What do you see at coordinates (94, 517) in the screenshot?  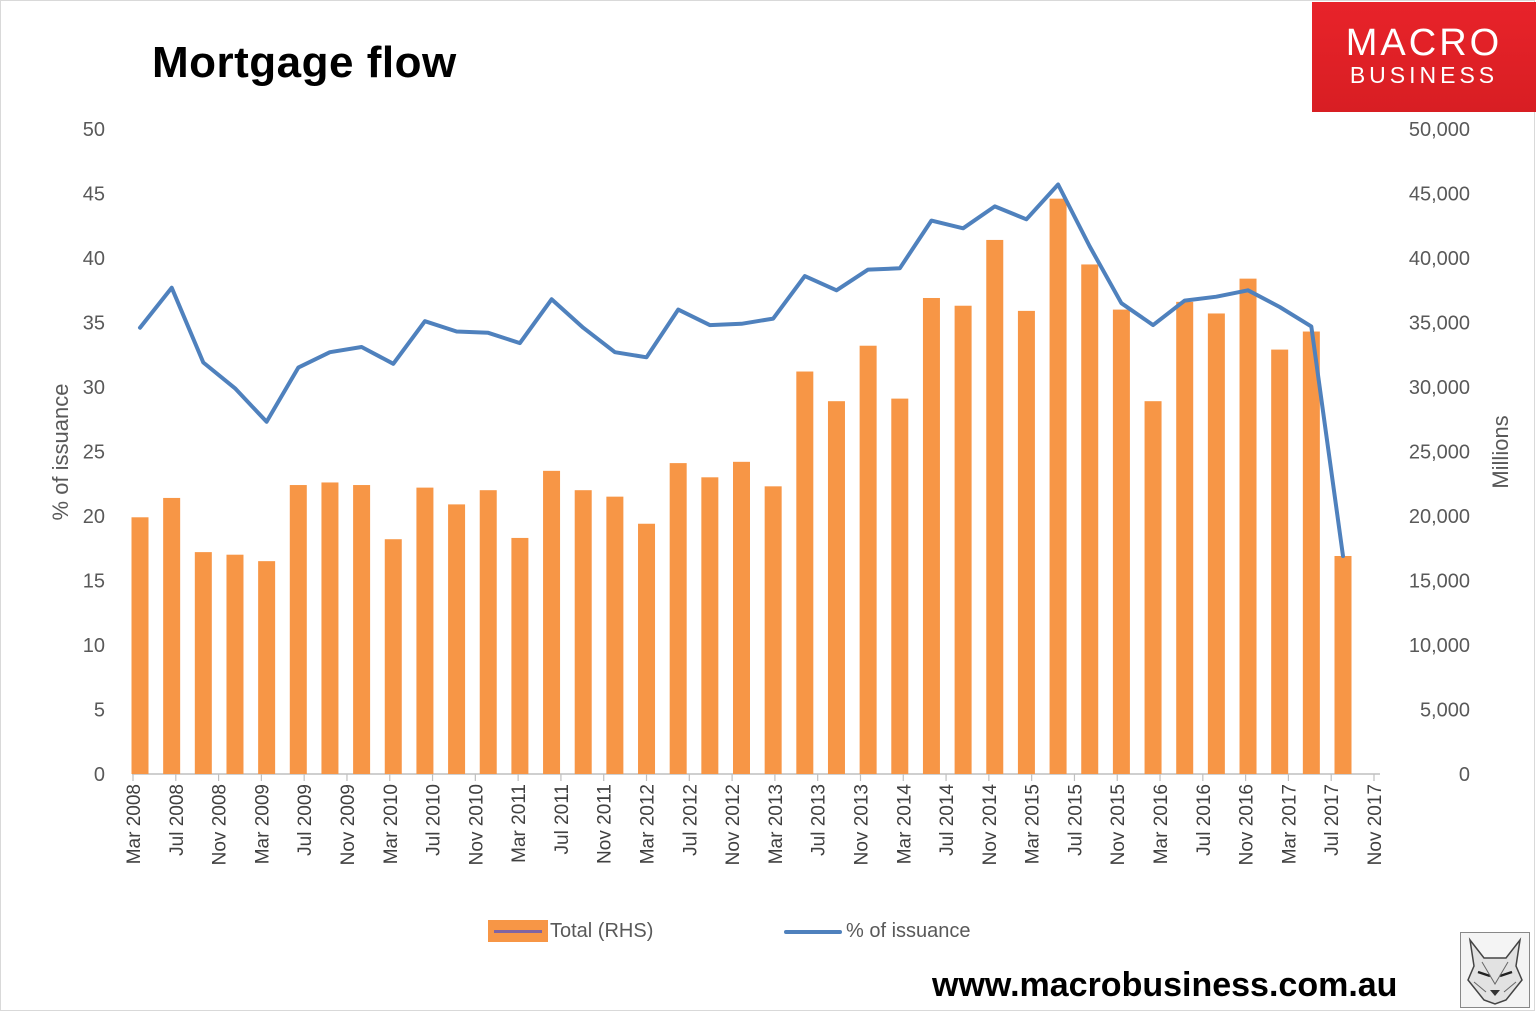 I see `y-left-tick-label: 20` at bounding box center [94, 517].